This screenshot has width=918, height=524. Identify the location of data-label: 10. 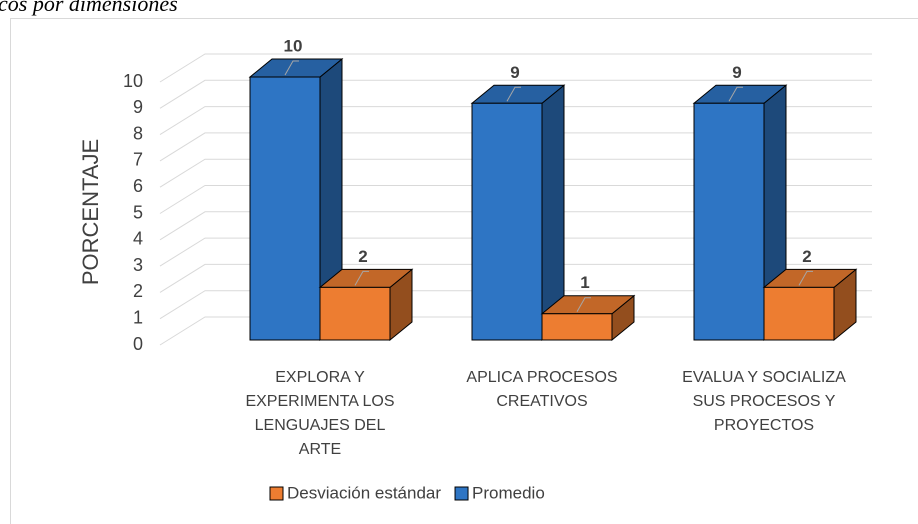
(293, 45).